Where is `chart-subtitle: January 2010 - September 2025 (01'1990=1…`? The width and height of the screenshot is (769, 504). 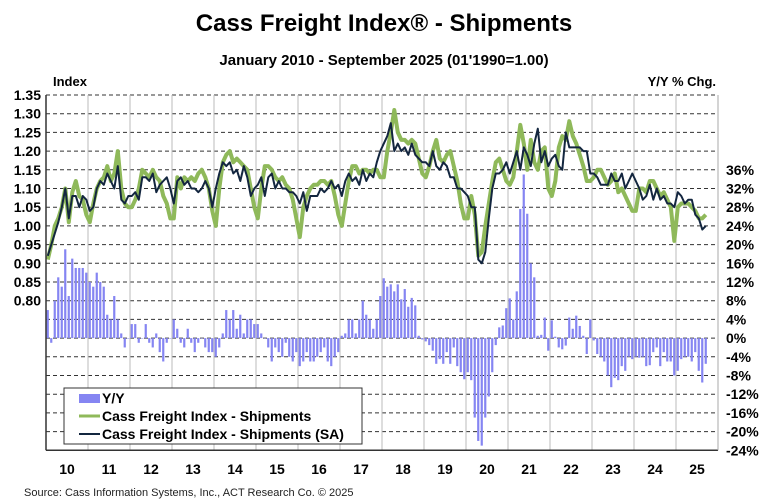
chart-subtitle: January 2010 - September 2025 (01'1990=1… is located at coordinates (383, 60).